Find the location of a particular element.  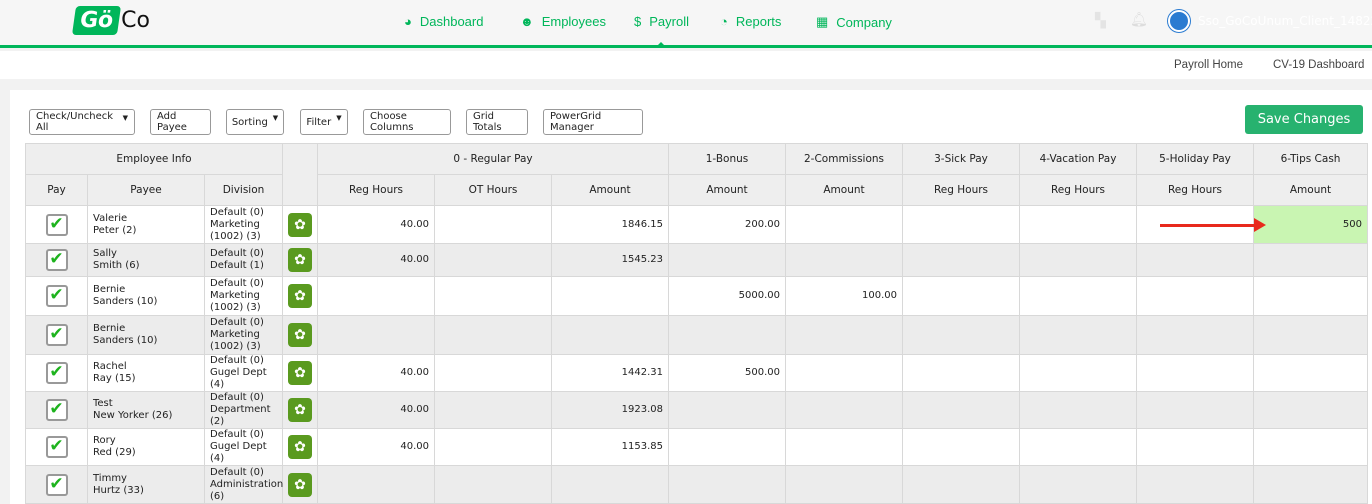

nav-payroll: $ Payroll is located at coordinates (661, 21).